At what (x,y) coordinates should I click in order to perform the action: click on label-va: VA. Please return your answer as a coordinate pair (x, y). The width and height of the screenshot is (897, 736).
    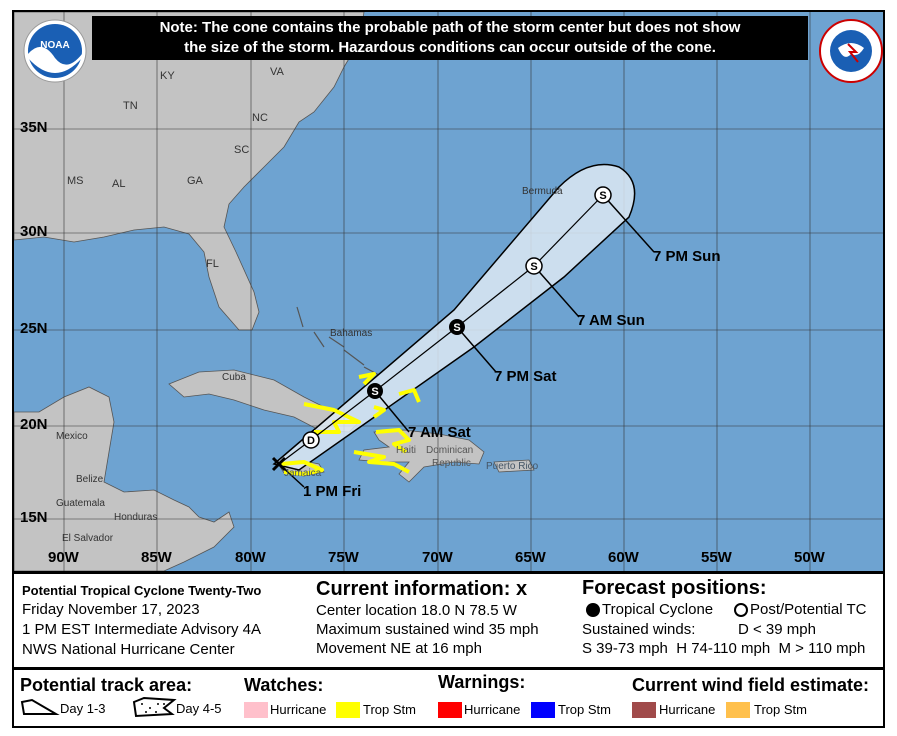
    Looking at the image, I should click on (277, 72).